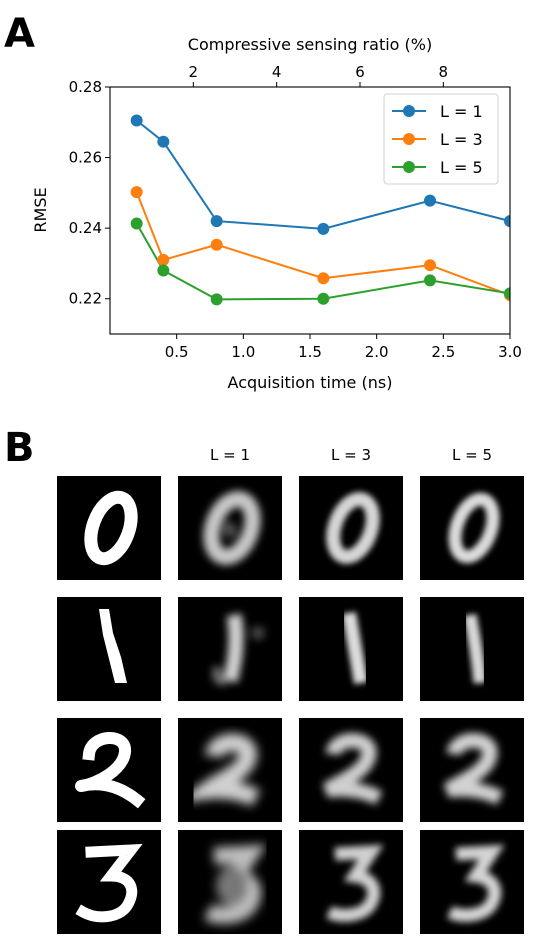 The width and height of the screenshot is (545, 942). I want to click on legend: L = 1 L = 3 L = 5, so click(441, 139).